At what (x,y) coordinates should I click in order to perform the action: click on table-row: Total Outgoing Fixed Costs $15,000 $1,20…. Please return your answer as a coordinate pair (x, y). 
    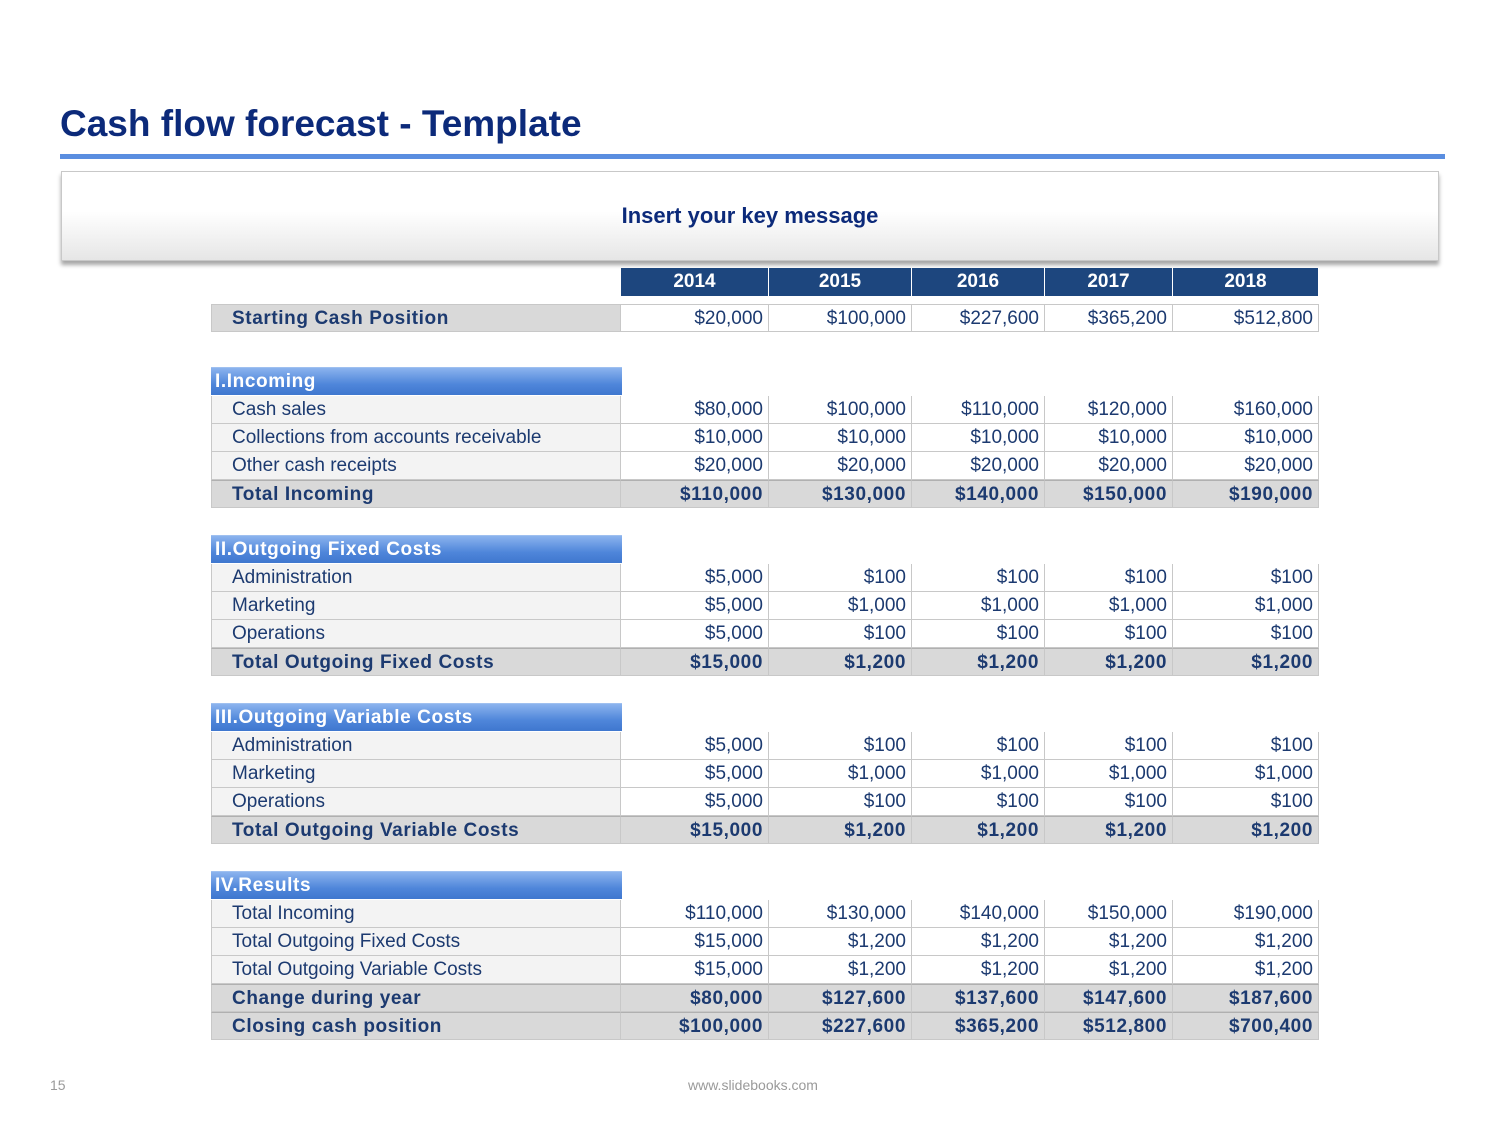
    Looking at the image, I should click on (765, 942).